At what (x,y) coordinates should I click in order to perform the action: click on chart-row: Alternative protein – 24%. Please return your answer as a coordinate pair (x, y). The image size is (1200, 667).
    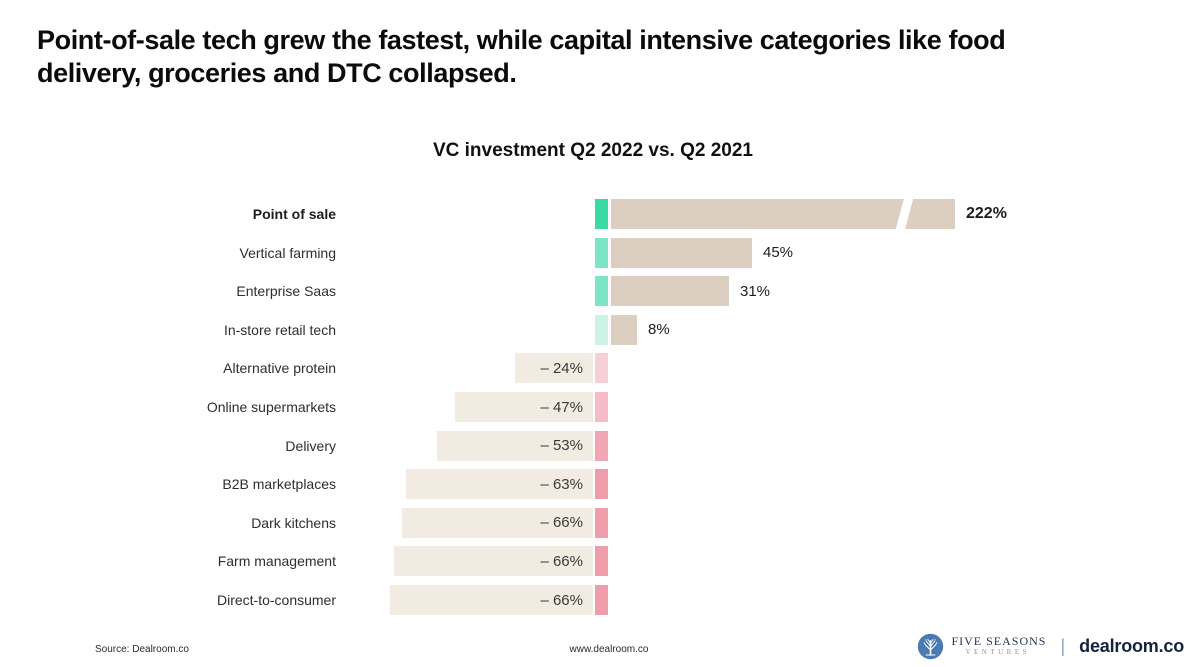
    Looking at the image, I should click on (600, 368).